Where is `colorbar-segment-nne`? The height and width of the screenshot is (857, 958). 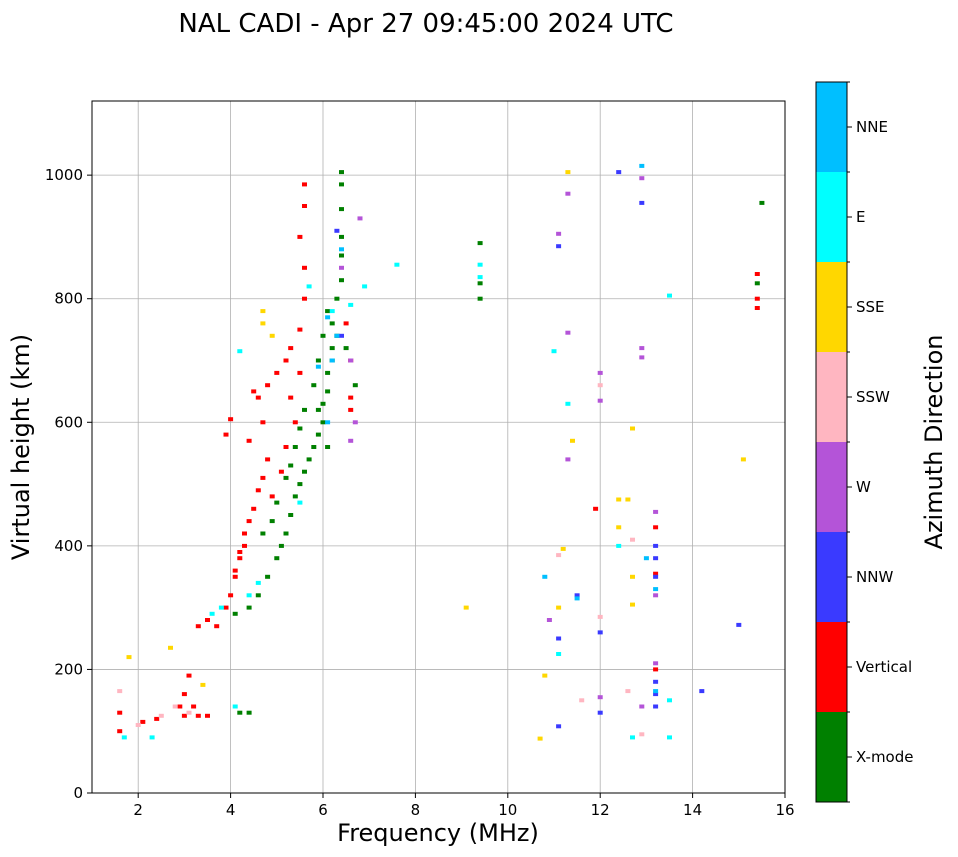
colorbar-segment-nne is located at coordinates (831, 127).